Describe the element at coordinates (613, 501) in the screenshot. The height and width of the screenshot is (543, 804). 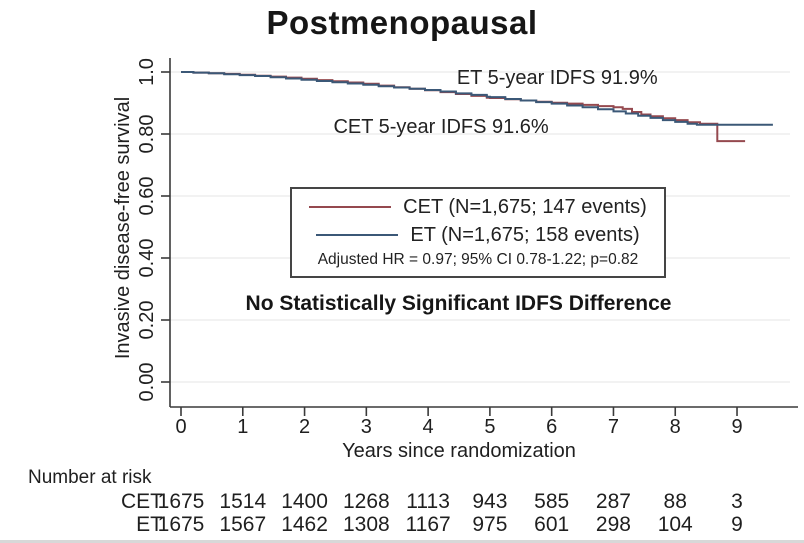
I see `risk-value: 287` at that location.